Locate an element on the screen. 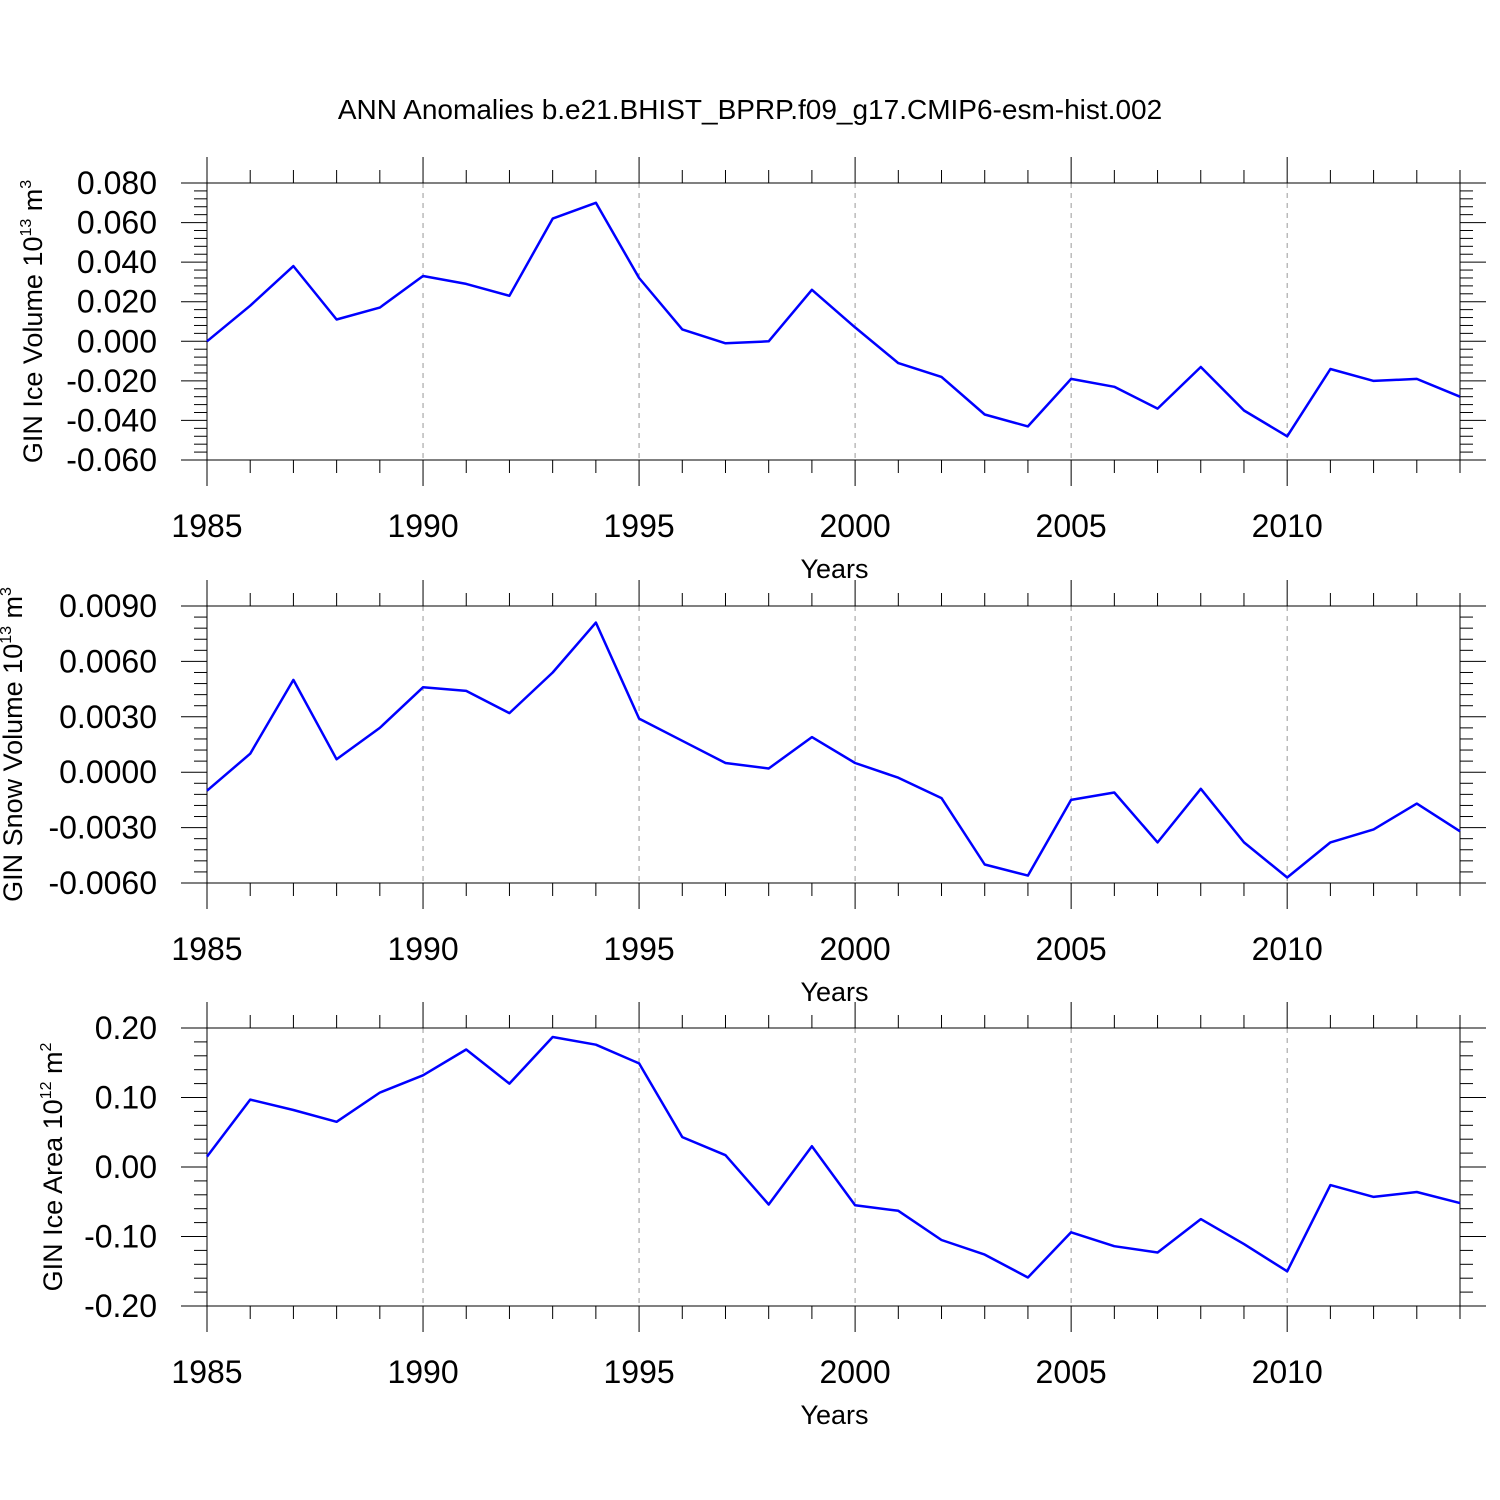 The height and width of the screenshot is (1500, 1500). y-tick-label: 0.000 is located at coordinates (117, 341).